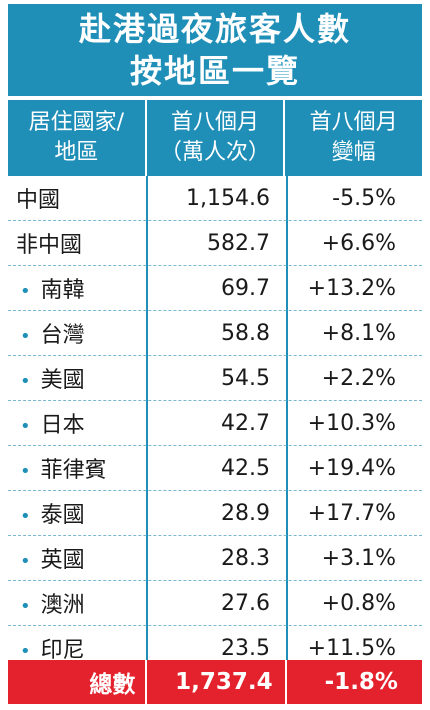 Image resolution: width=430 pixels, height=710 pixels. I want to click on total-row: 總數 1,737.4 -1.8%, so click(215, 682).